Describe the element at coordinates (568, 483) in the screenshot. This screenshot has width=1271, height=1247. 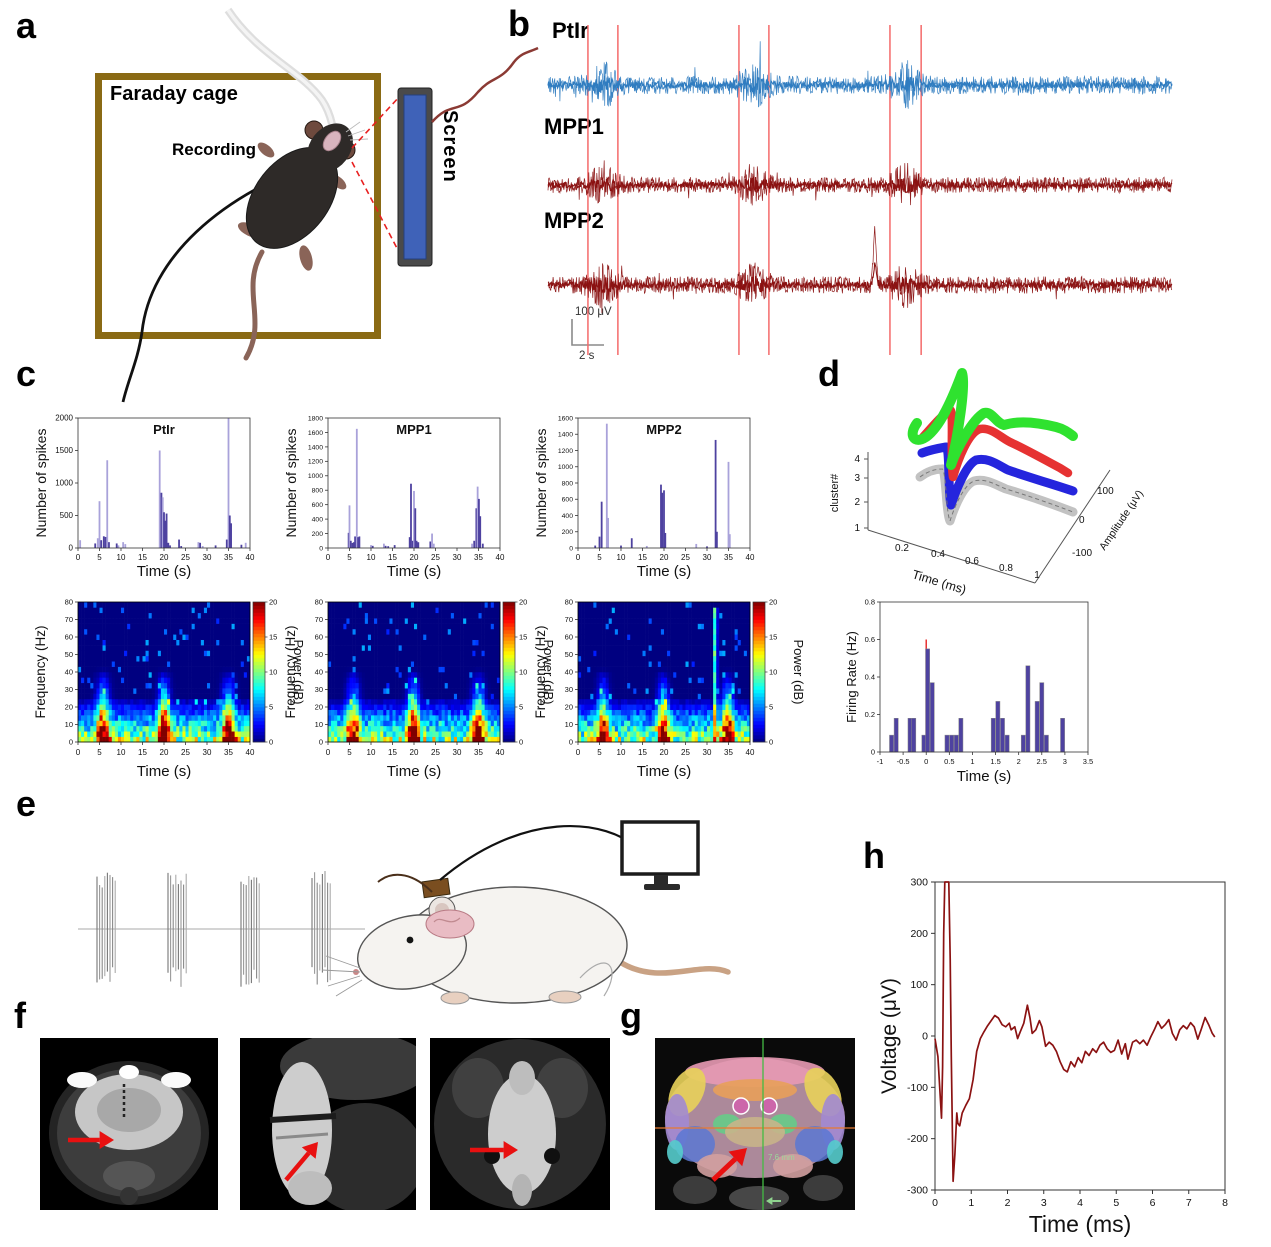
I see `y-tick-label: 800` at that location.